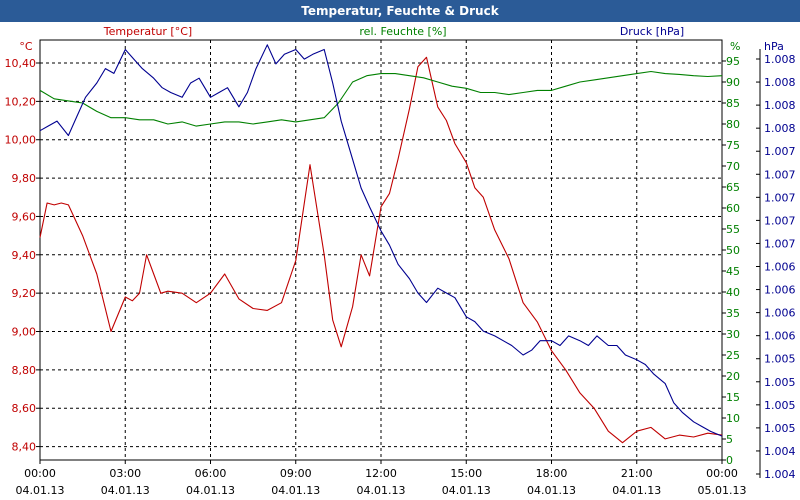 This screenshot has width=800, height=500. What do you see at coordinates (26, 46) in the screenshot?
I see `left-axis-unit: °C` at bounding box center [26, 46].